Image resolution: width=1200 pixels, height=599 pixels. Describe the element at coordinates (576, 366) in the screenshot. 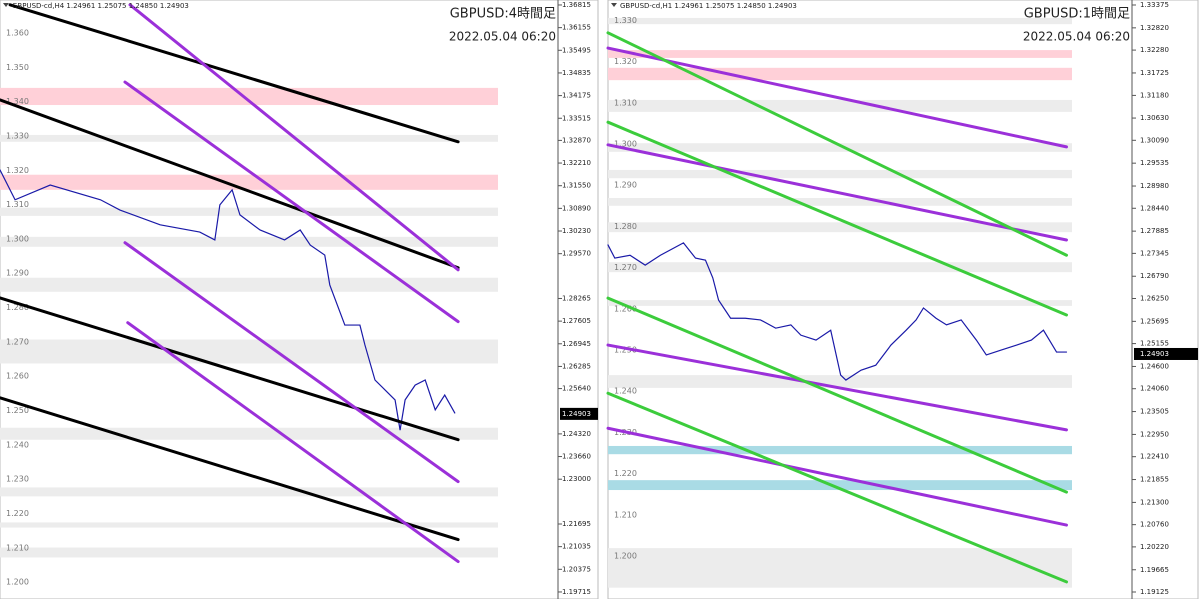

I see `y-tick-label: 1.26285` at that location.